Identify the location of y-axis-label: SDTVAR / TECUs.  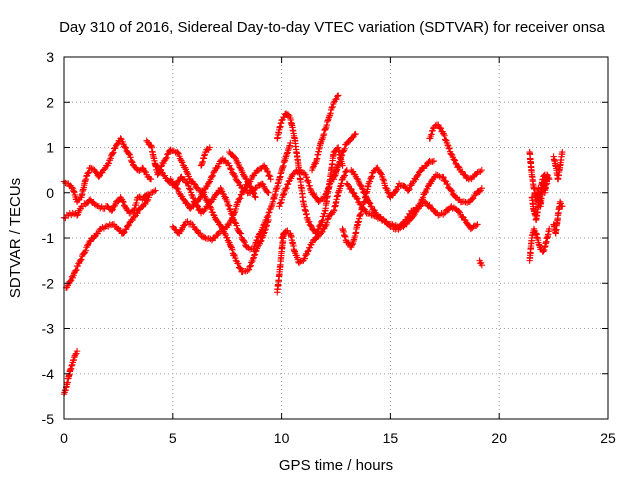
(15, 238).